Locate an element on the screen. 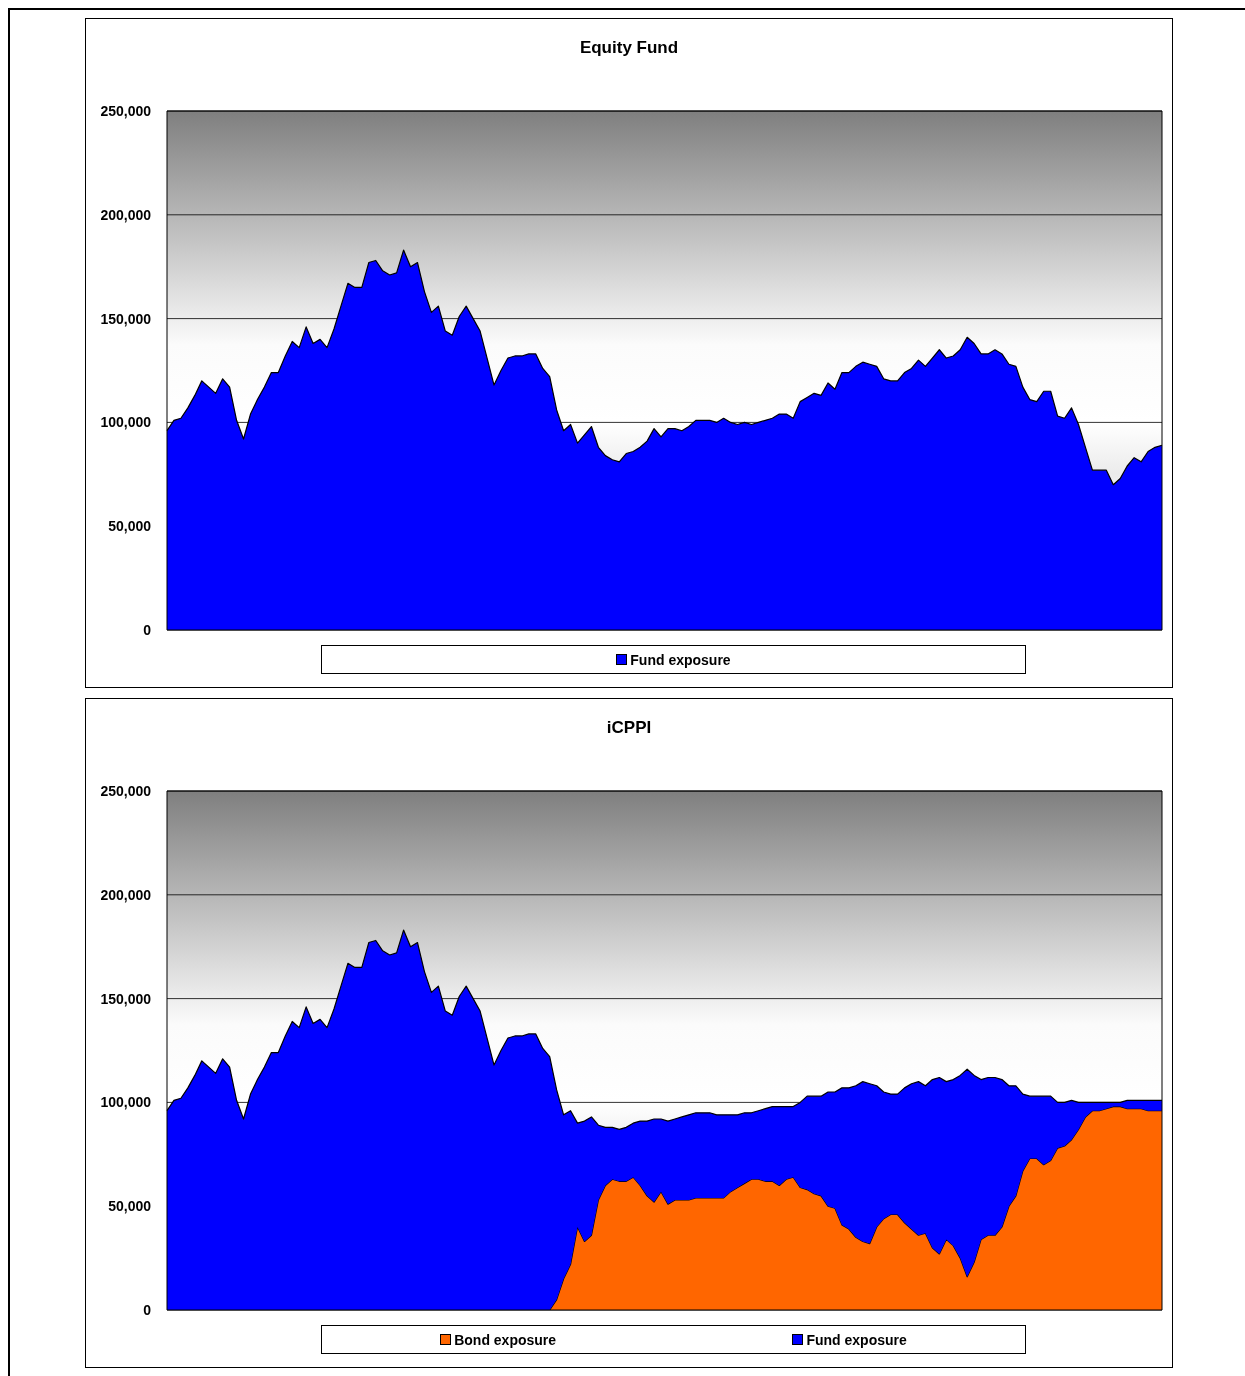  legend-label: Bond exposure is located at coordinates (505, 1339).